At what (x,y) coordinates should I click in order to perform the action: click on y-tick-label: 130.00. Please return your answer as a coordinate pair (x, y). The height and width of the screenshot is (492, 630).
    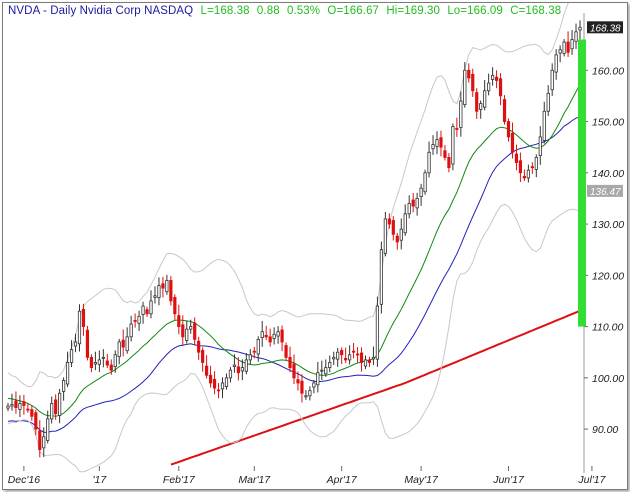
    Looking at the image, I should click on (608, 225).